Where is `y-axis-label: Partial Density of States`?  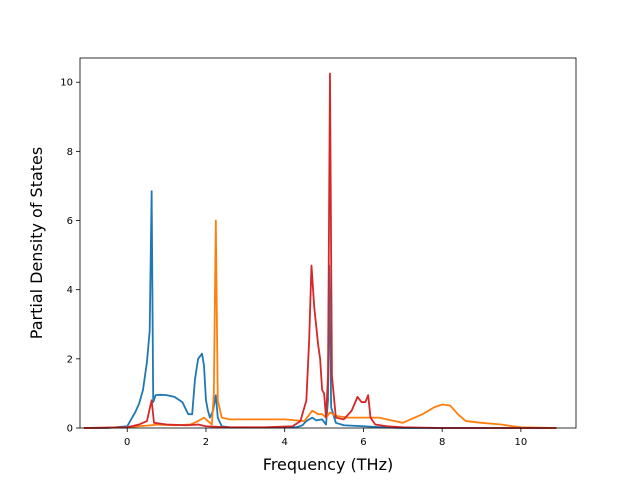
y-axis-label: Partial Density of States is located at coordinates (36, 243).